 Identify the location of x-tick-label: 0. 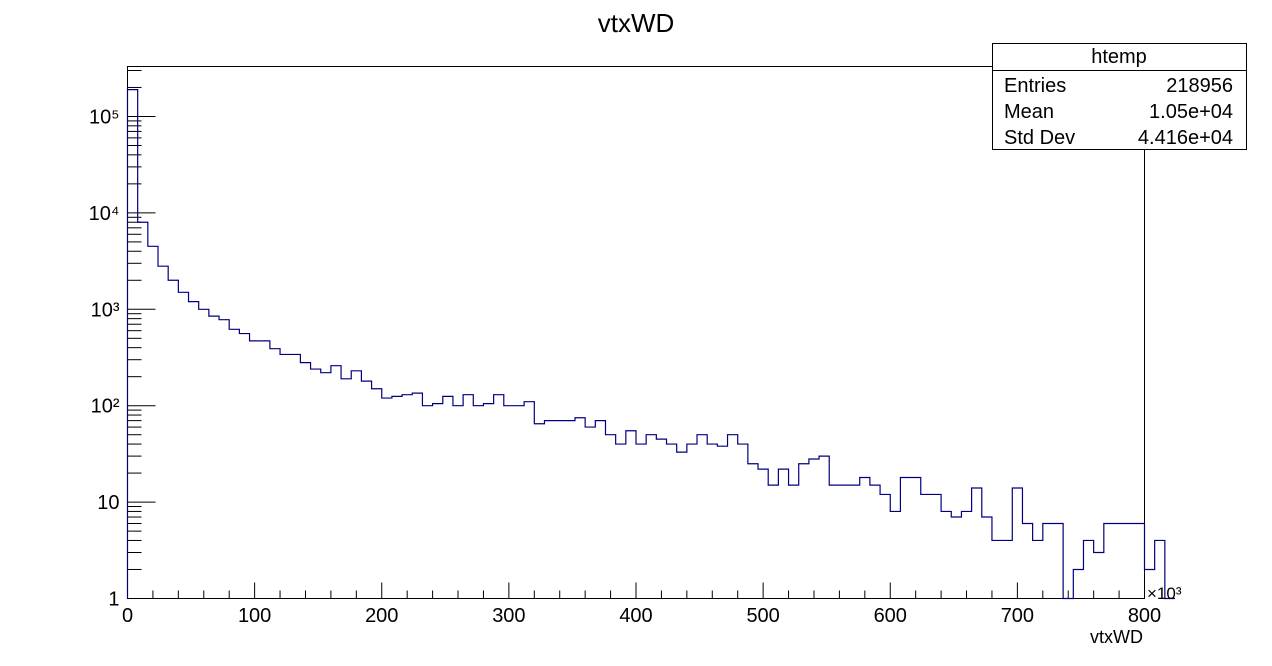
(127, 616).